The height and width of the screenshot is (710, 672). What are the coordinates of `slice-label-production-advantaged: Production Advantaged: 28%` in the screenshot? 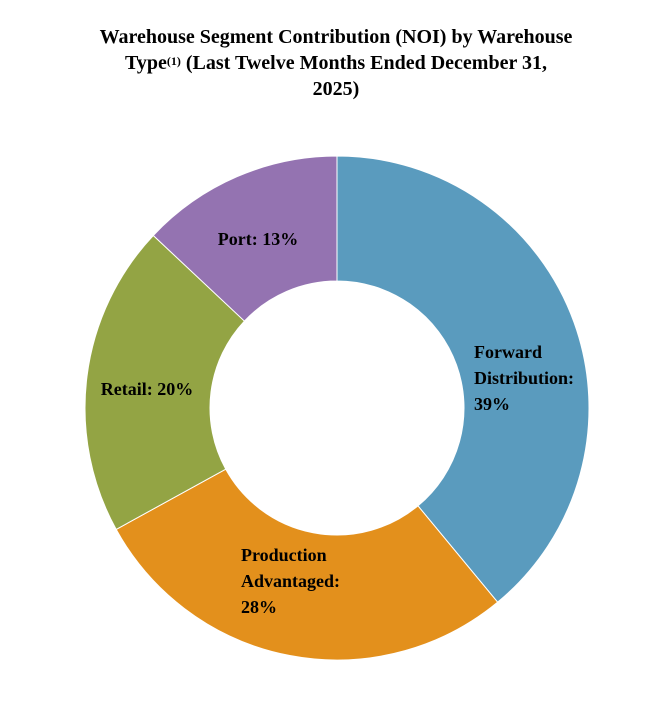 It's located at (290, 581).